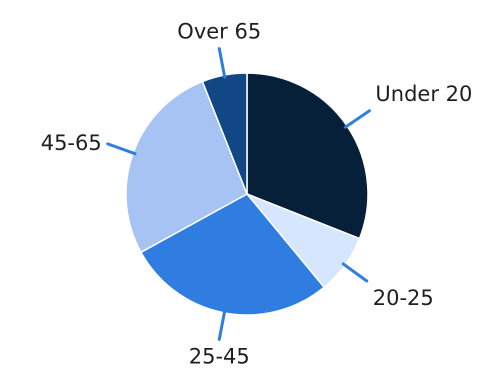 Image resolution: width=502 pixels, height=387 pixels. What do you see at coordinates (219, 356) in the screenshot?
I see `slice-label-25-45: 25-45` at bounding box center [219, 356].